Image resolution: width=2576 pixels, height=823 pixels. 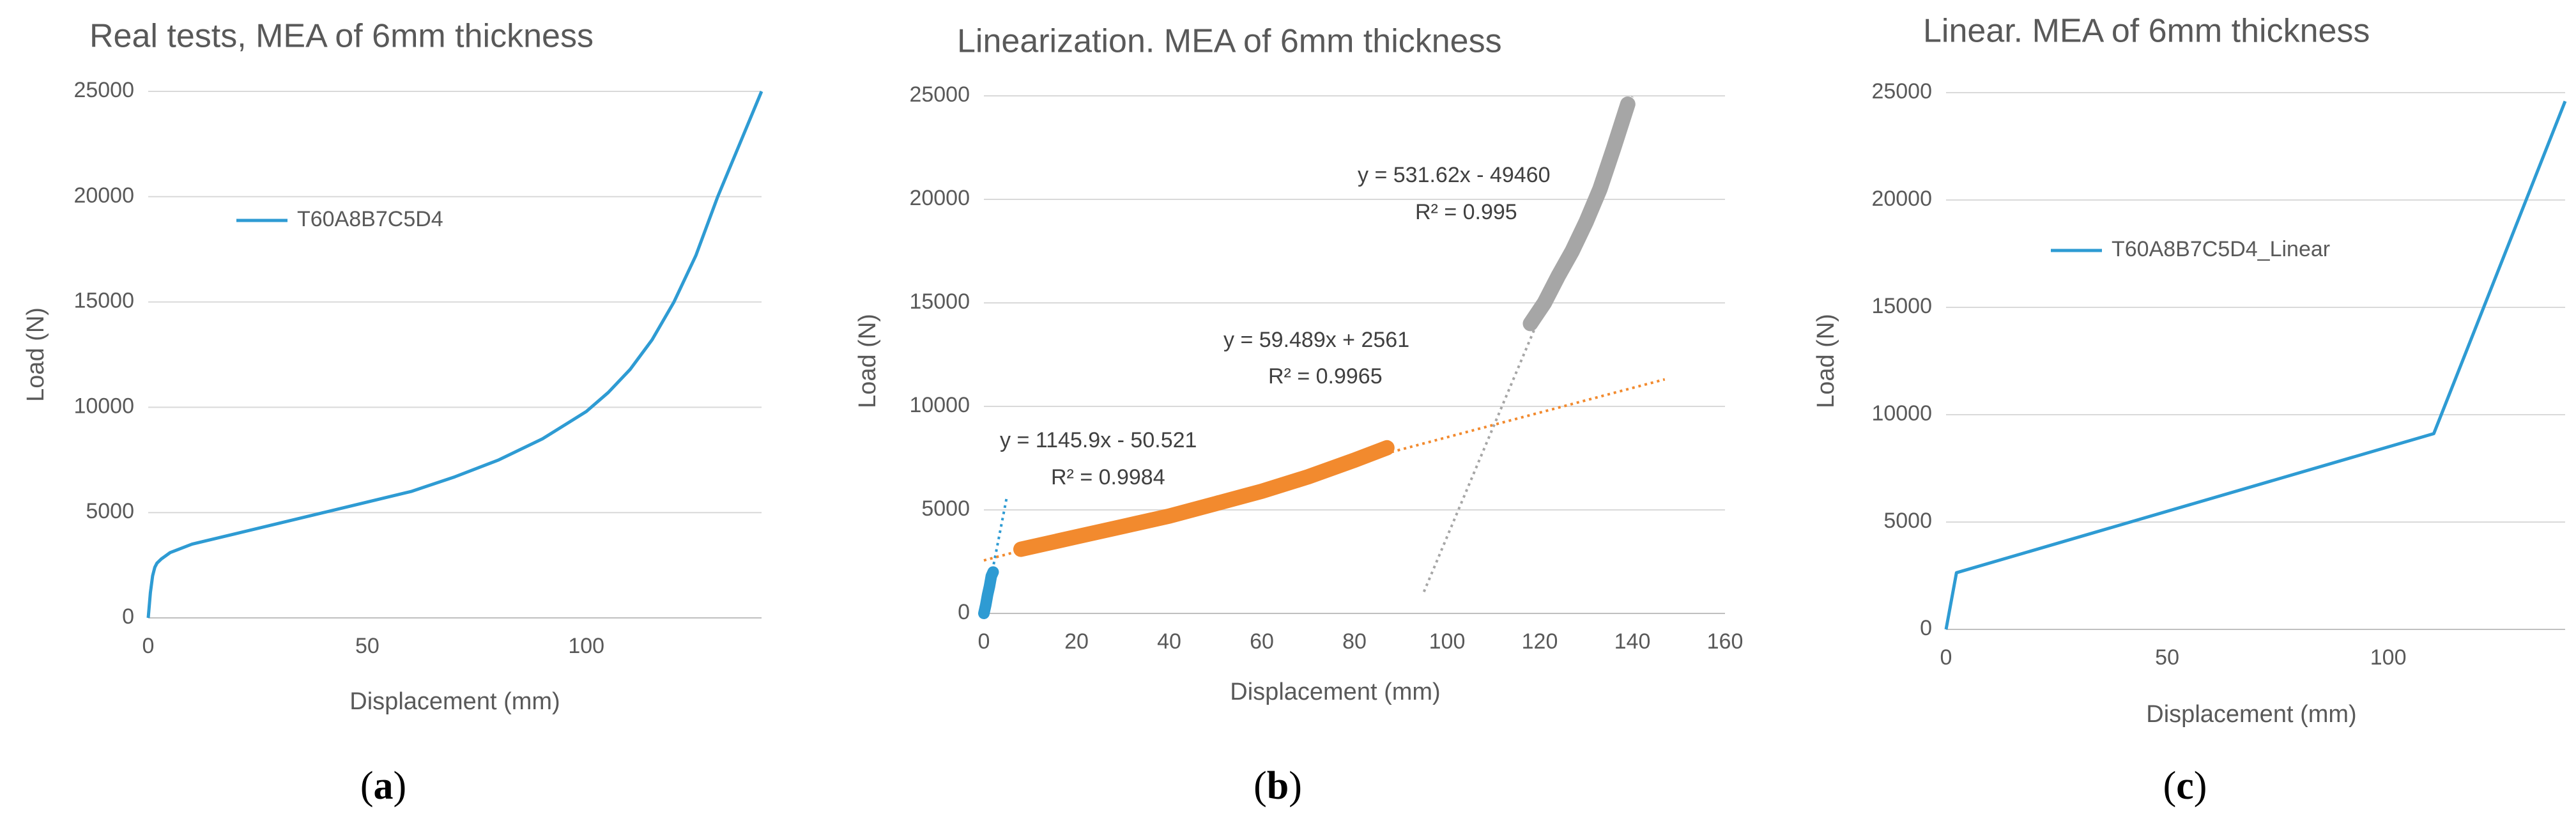 I want to click on x-tick-label: 20, so click(x=1076, y=641).